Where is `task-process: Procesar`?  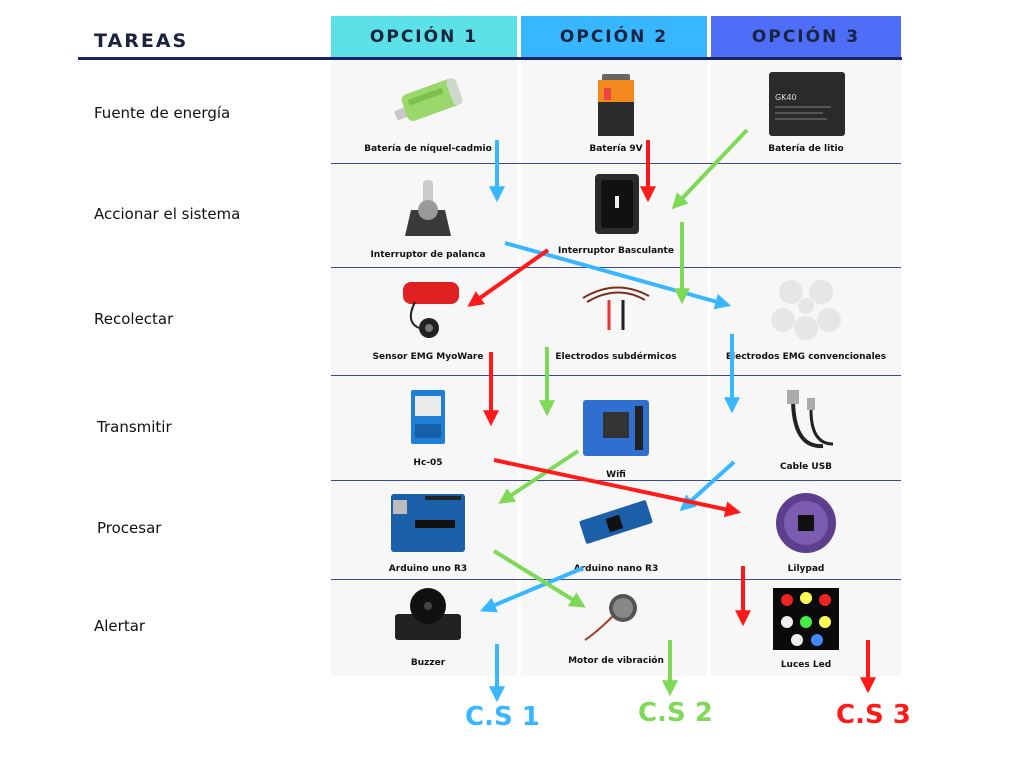
task-process: Procesar is located at coordinates (129, 528).